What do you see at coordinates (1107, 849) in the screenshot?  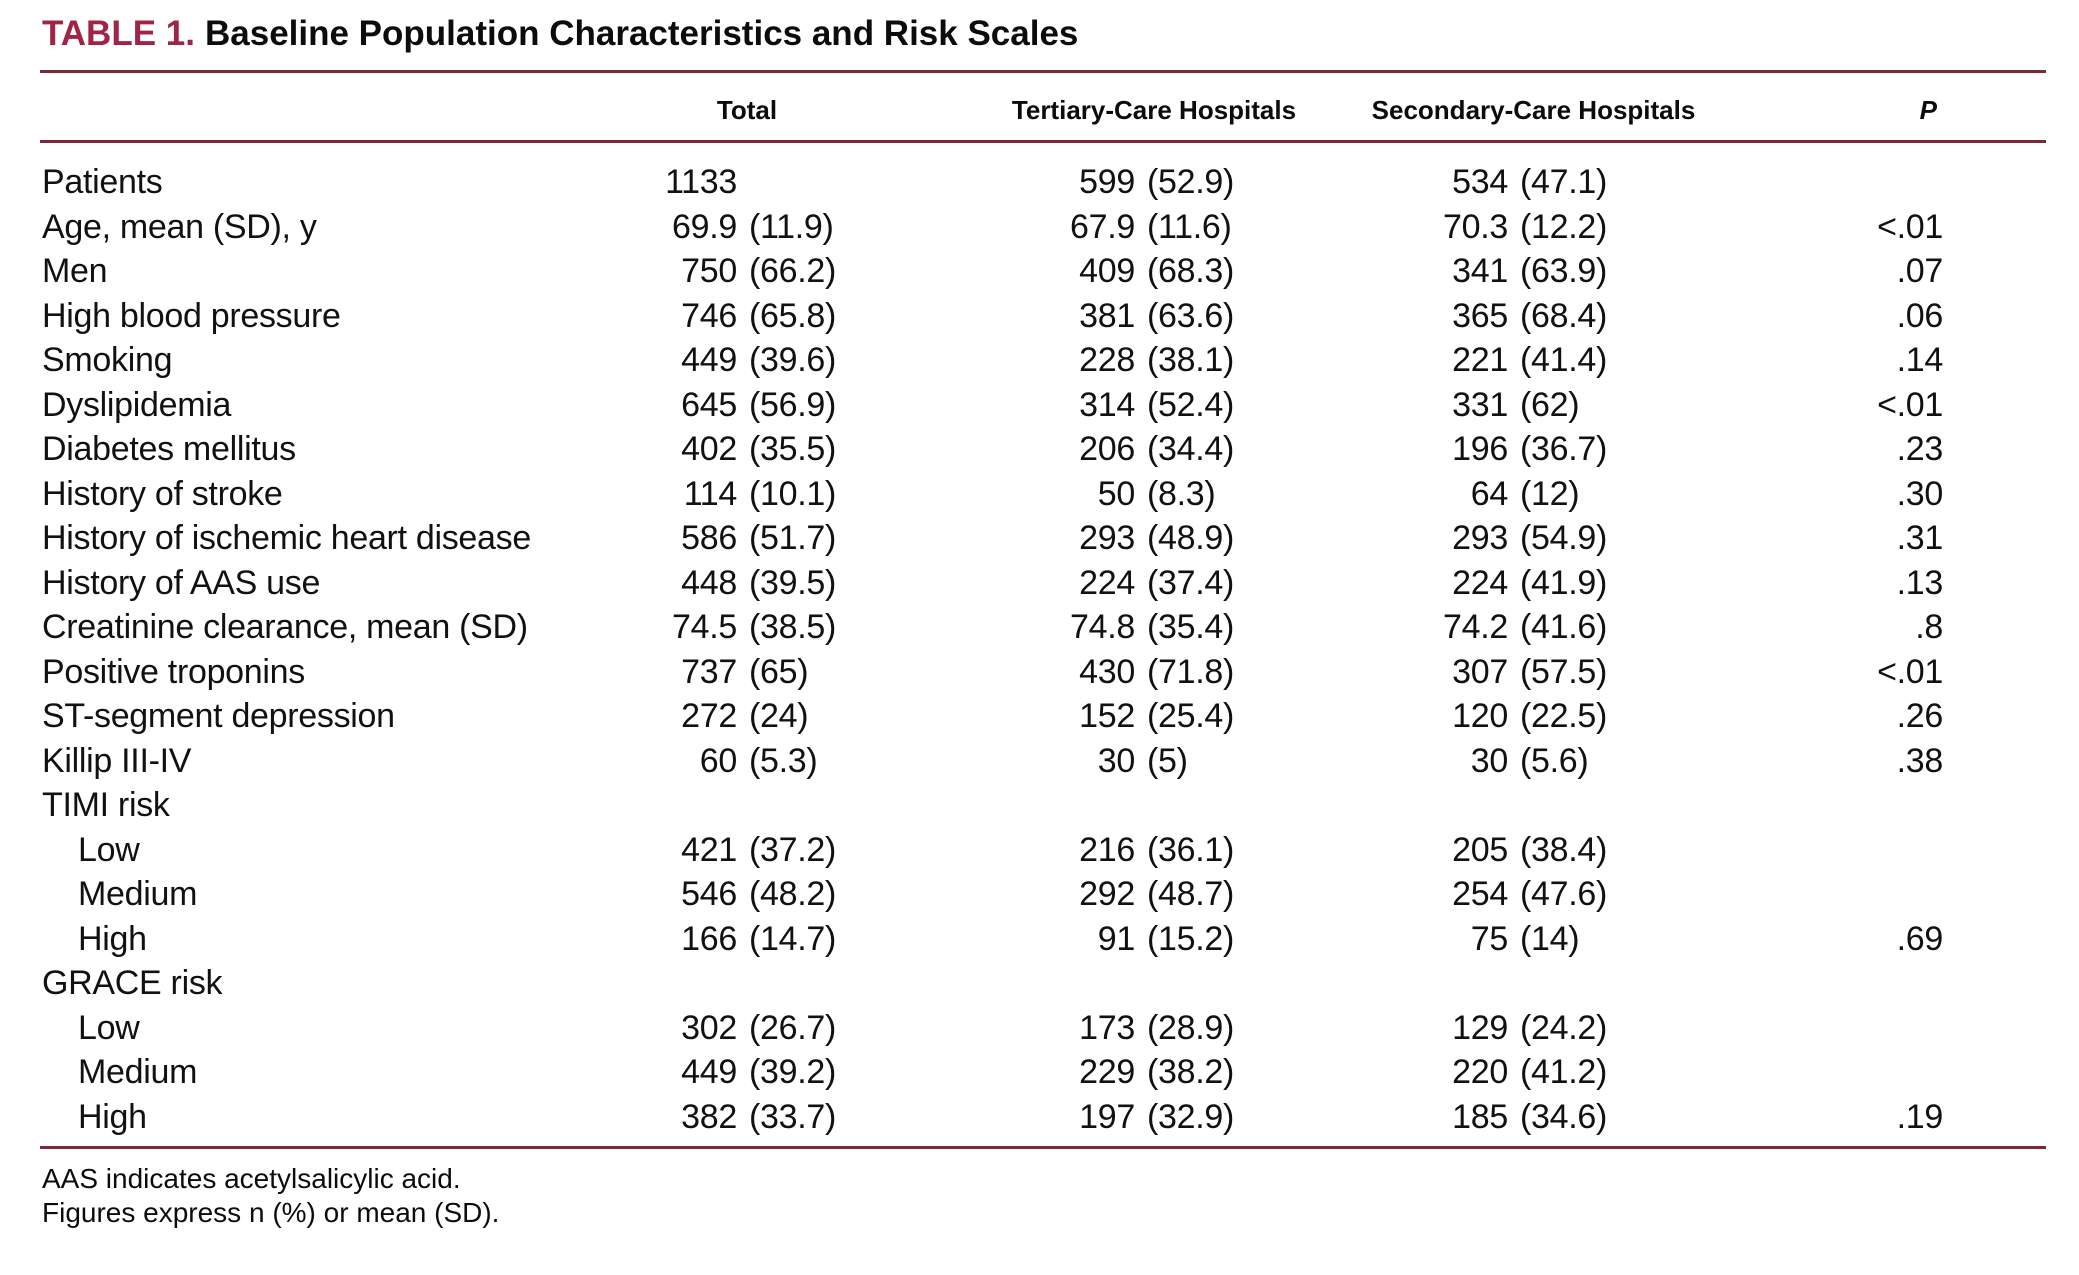 I see `cell-tertiary-n: 216` at bounding box center [1107, 849].